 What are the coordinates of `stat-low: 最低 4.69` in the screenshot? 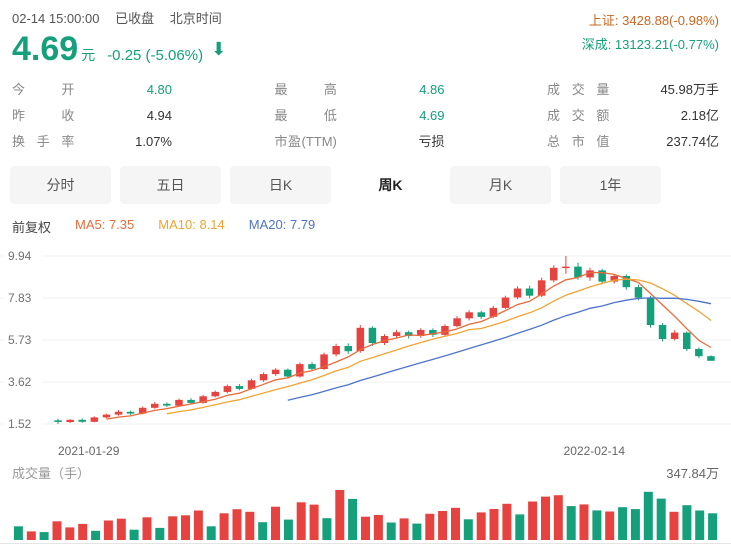 It's located at (359, 115).